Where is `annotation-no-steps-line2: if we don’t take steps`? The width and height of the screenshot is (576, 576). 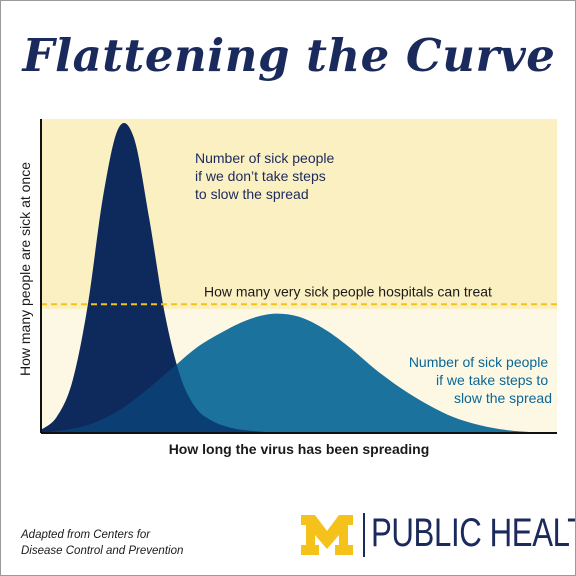
annotation-no-steps-line2: if we don’t take steps is located at coordinates (260, 176).